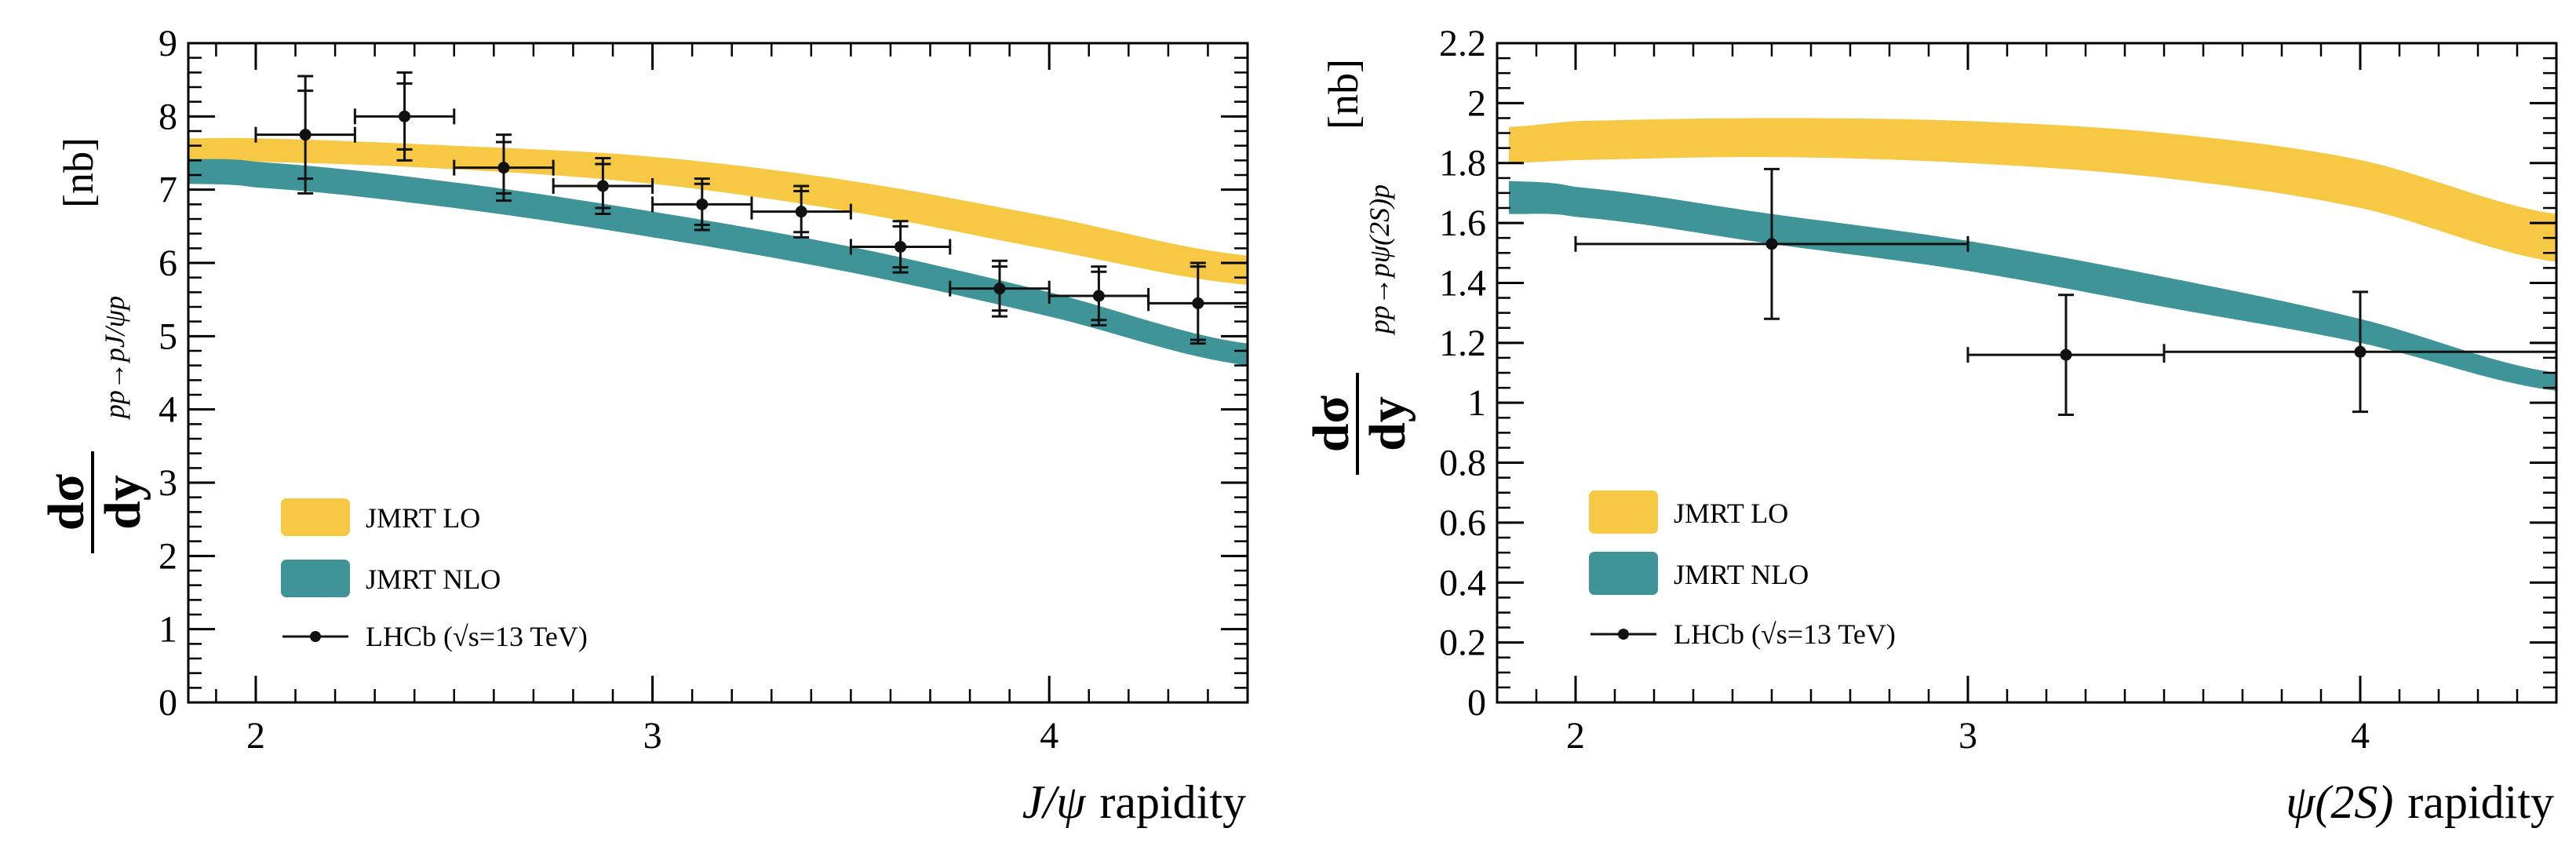 This screenshot has height=850, width=2576. What do you see at coordinates (1623, 634) in the screenshot?
I see `psi2s-legend-lhcb-marker` at bounding box center [1623, 634].